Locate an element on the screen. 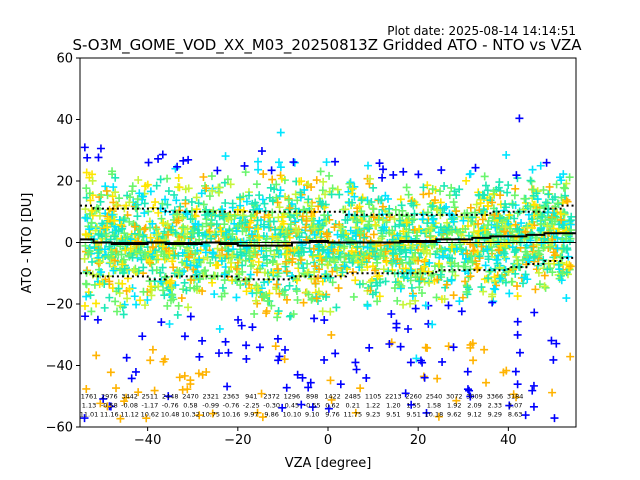  bin-stat-label: 1.58 is located at coordinates (434, 405).